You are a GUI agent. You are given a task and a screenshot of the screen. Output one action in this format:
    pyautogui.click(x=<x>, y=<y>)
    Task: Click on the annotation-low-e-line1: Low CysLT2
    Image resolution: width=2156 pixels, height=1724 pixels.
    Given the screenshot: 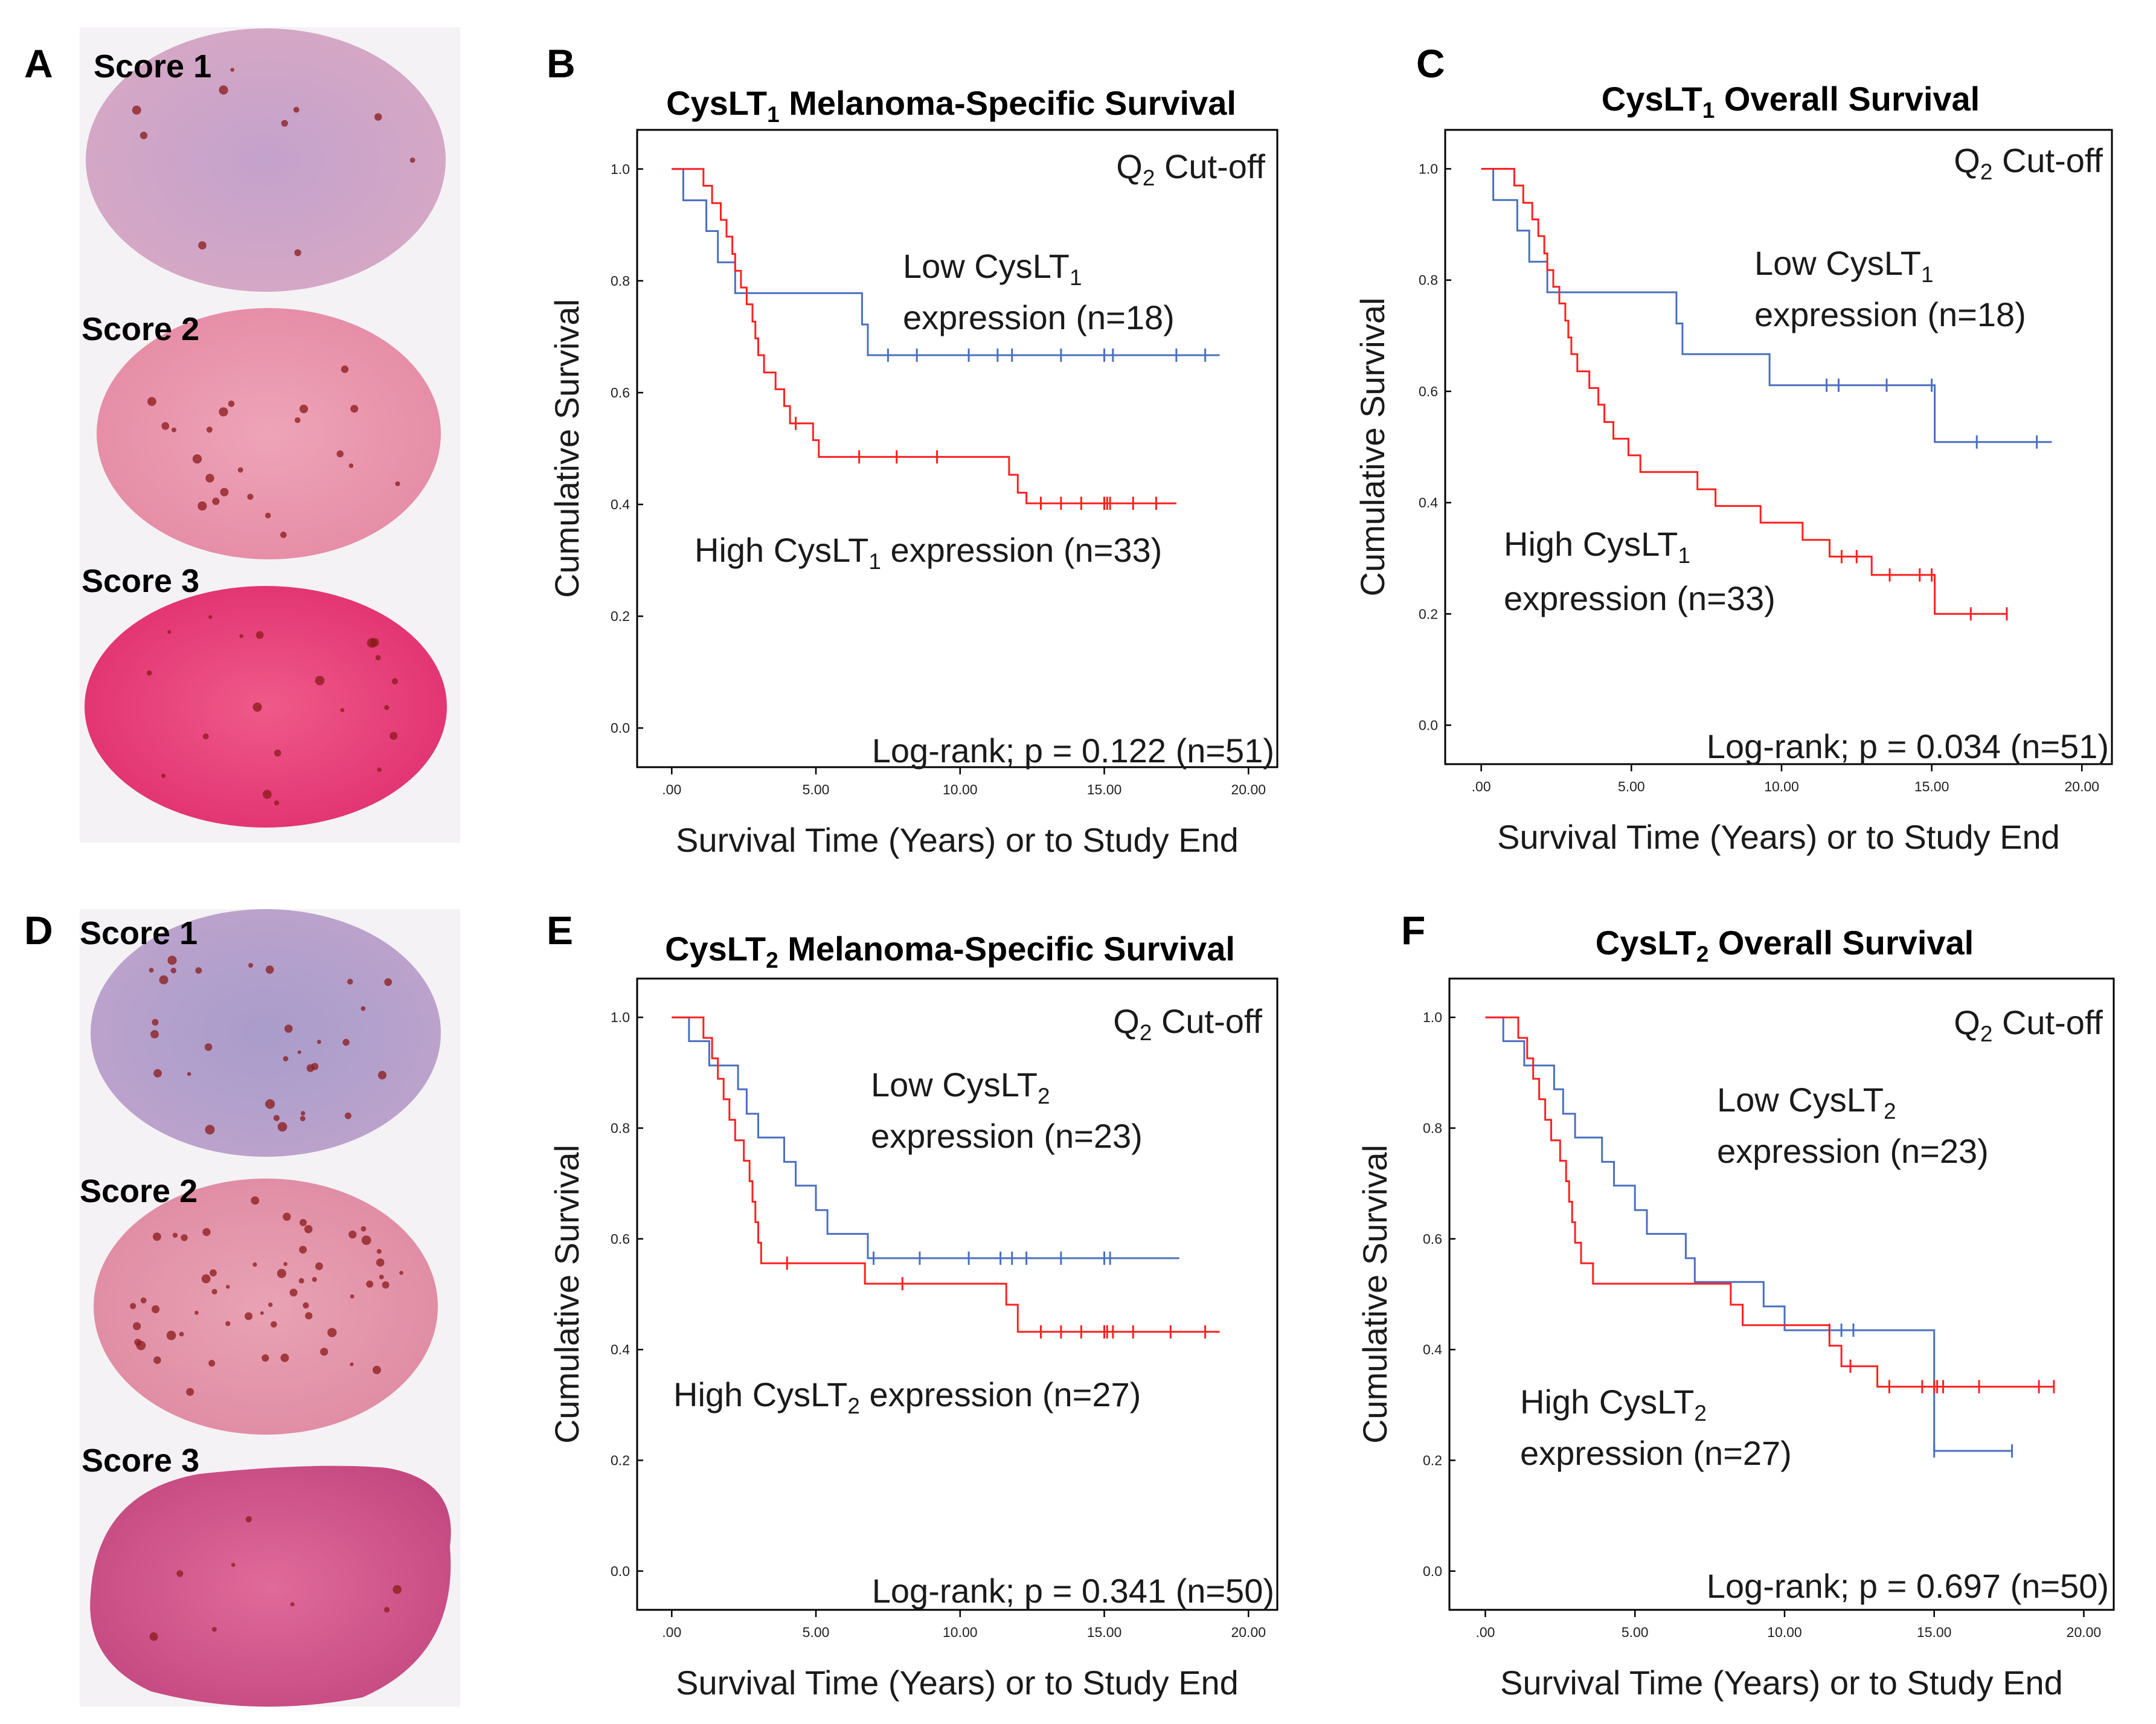 What is the action you would take?
    pyautogui.click(x=960, y=1087)
    